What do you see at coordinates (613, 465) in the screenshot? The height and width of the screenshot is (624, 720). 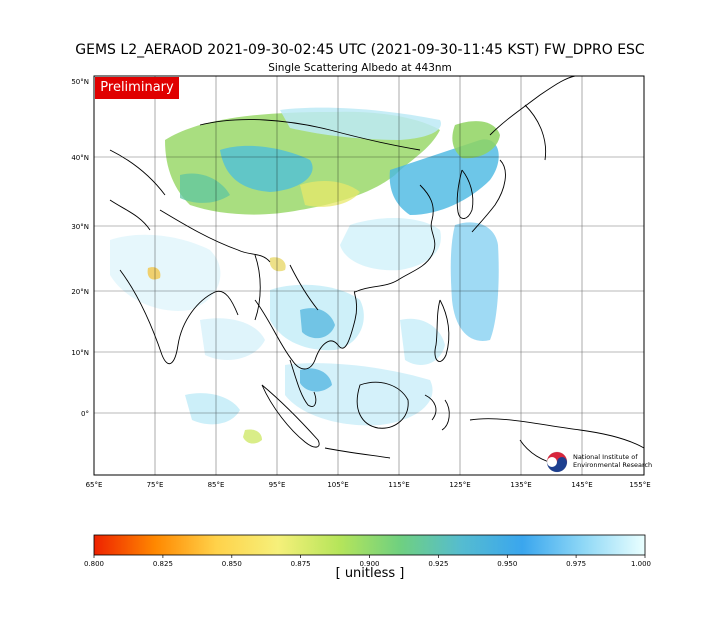 I see `nier-logo-line2: Environmental Research` at bounding box center [613, 465].